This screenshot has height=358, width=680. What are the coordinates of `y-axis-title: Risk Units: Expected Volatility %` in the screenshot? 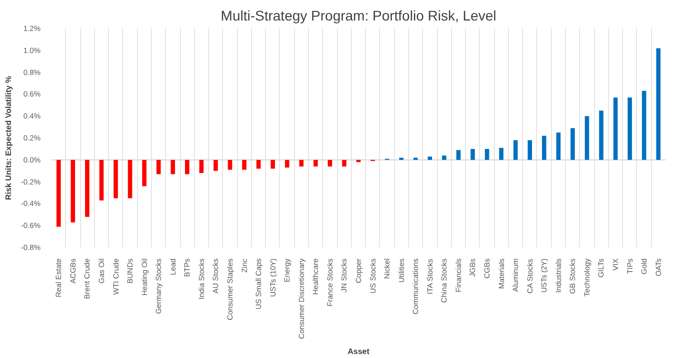 It's located at (8, 138).